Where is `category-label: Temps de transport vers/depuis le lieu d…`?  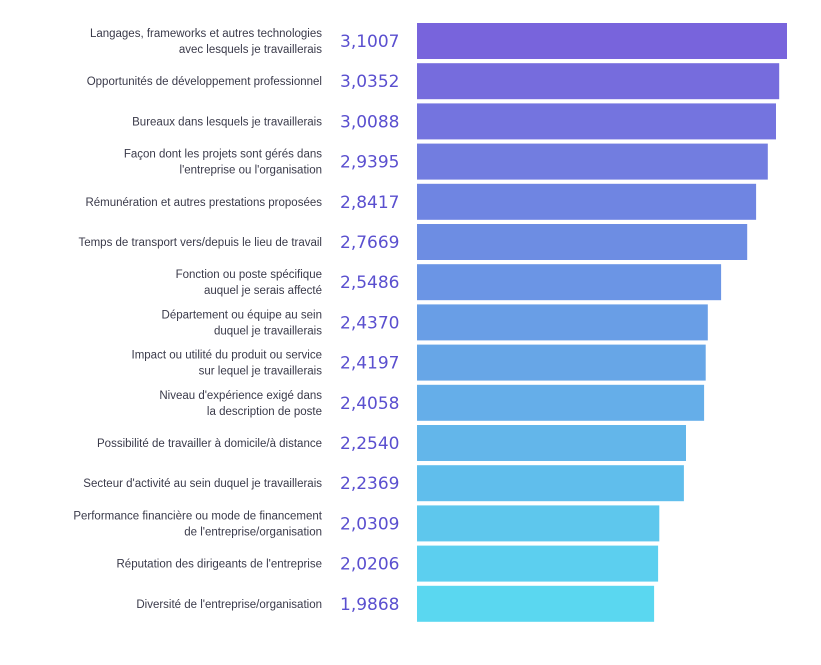 category-label: Temps de transport vers/depuis le lieu d… is located at coordinates (200, 243).